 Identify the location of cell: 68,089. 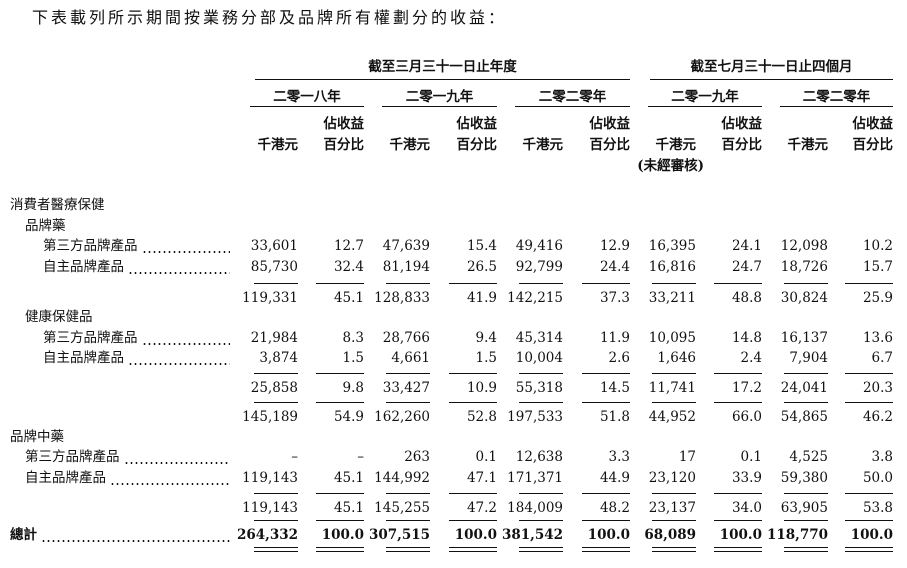
(670, 535).